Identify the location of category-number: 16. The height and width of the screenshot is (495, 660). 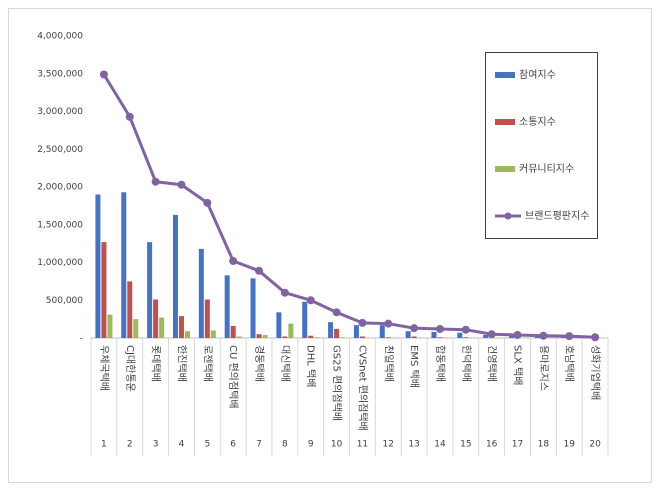
(492, 445).